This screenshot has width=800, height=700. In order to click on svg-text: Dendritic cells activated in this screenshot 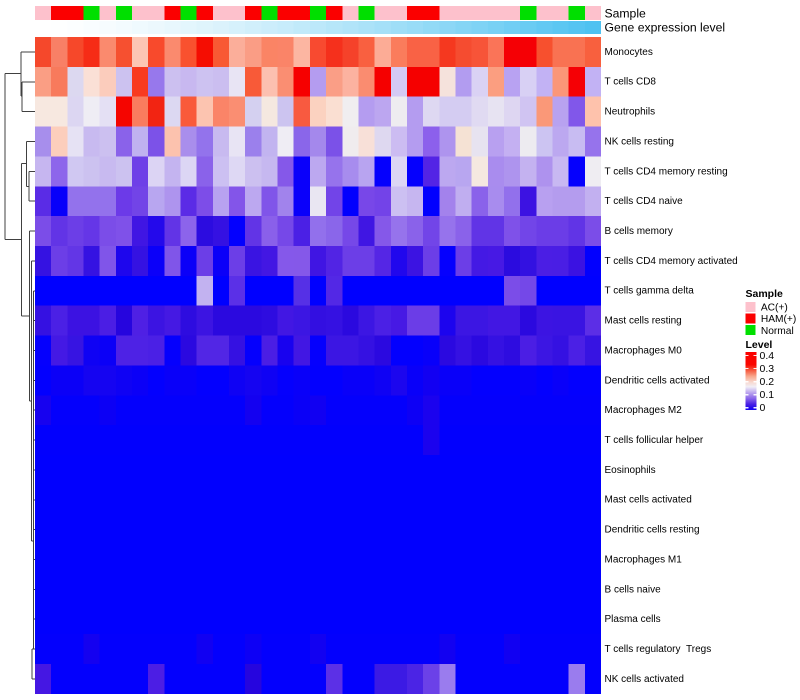, I will do `click(657, 380)`.